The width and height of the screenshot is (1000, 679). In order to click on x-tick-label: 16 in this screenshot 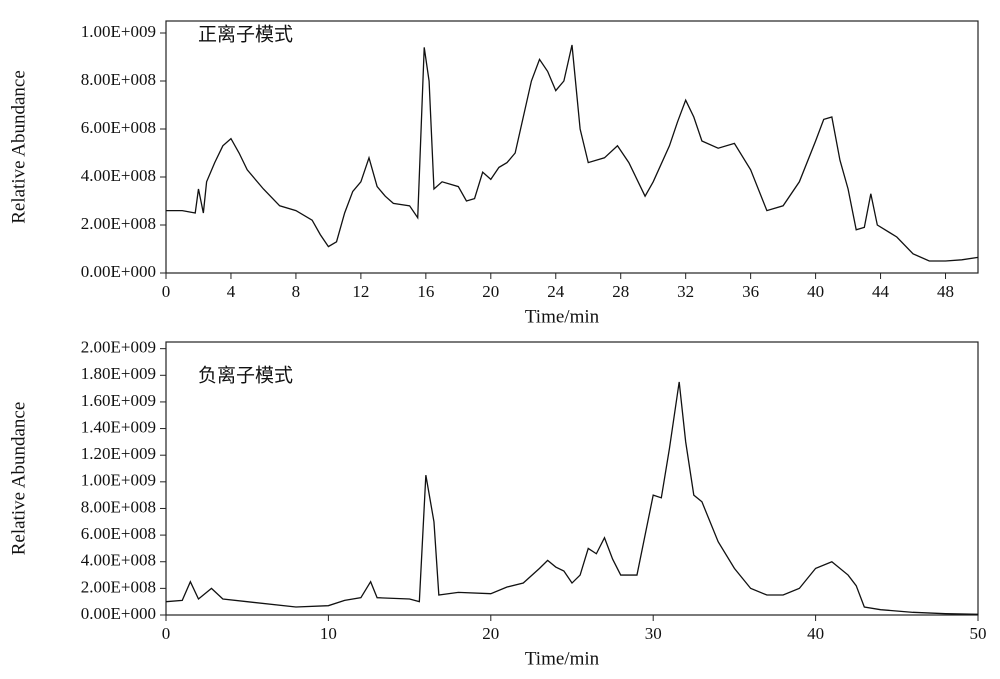, I will do `click(425, 291)`.